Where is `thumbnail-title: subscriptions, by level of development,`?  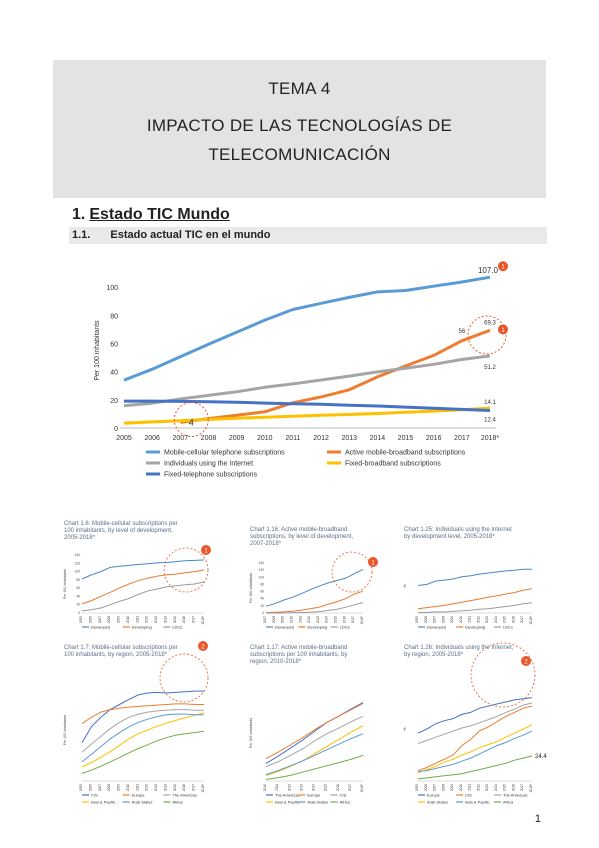
thumbnail-title: subscriptions, by level of development, is located at coordinates (301, 537).